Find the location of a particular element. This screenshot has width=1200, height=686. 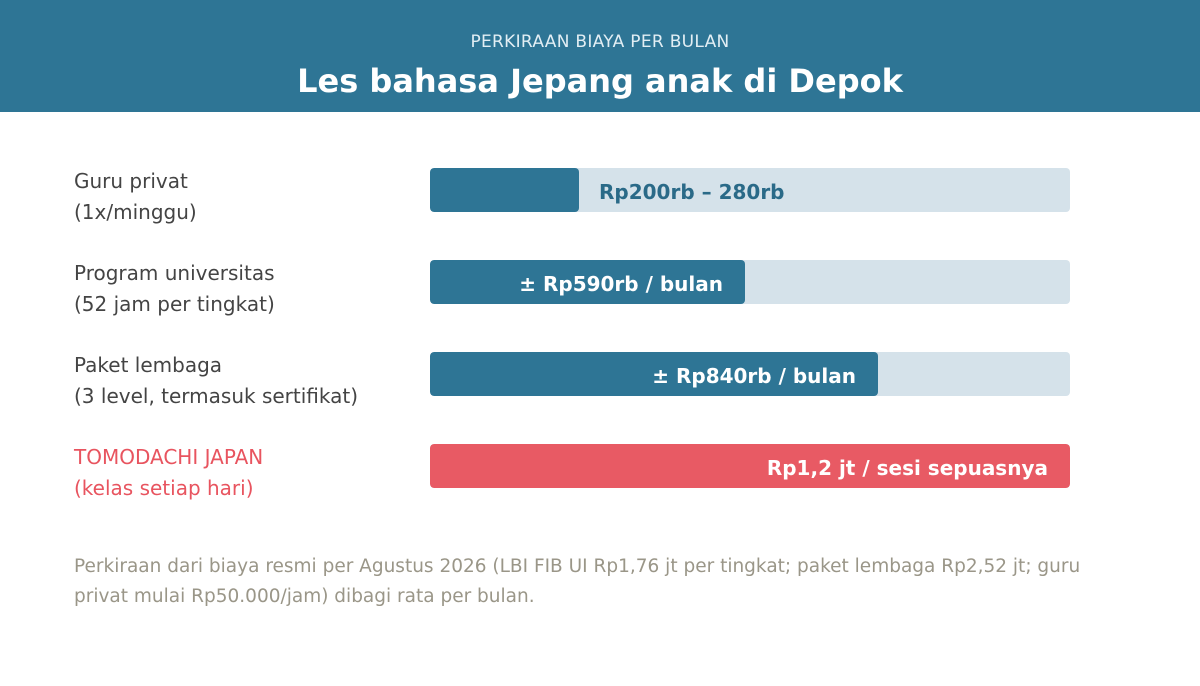

category-label-line2: (52 jam per tingkat) is located at coordinates (174, 304).